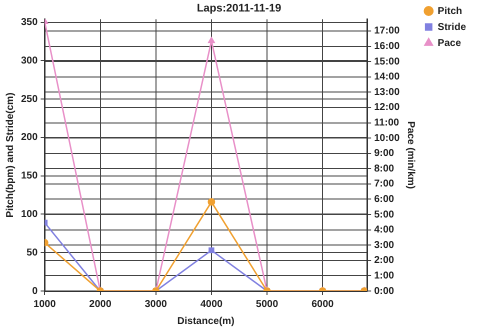  I want to click on x-tick-label: 4000, so click(211, 304).